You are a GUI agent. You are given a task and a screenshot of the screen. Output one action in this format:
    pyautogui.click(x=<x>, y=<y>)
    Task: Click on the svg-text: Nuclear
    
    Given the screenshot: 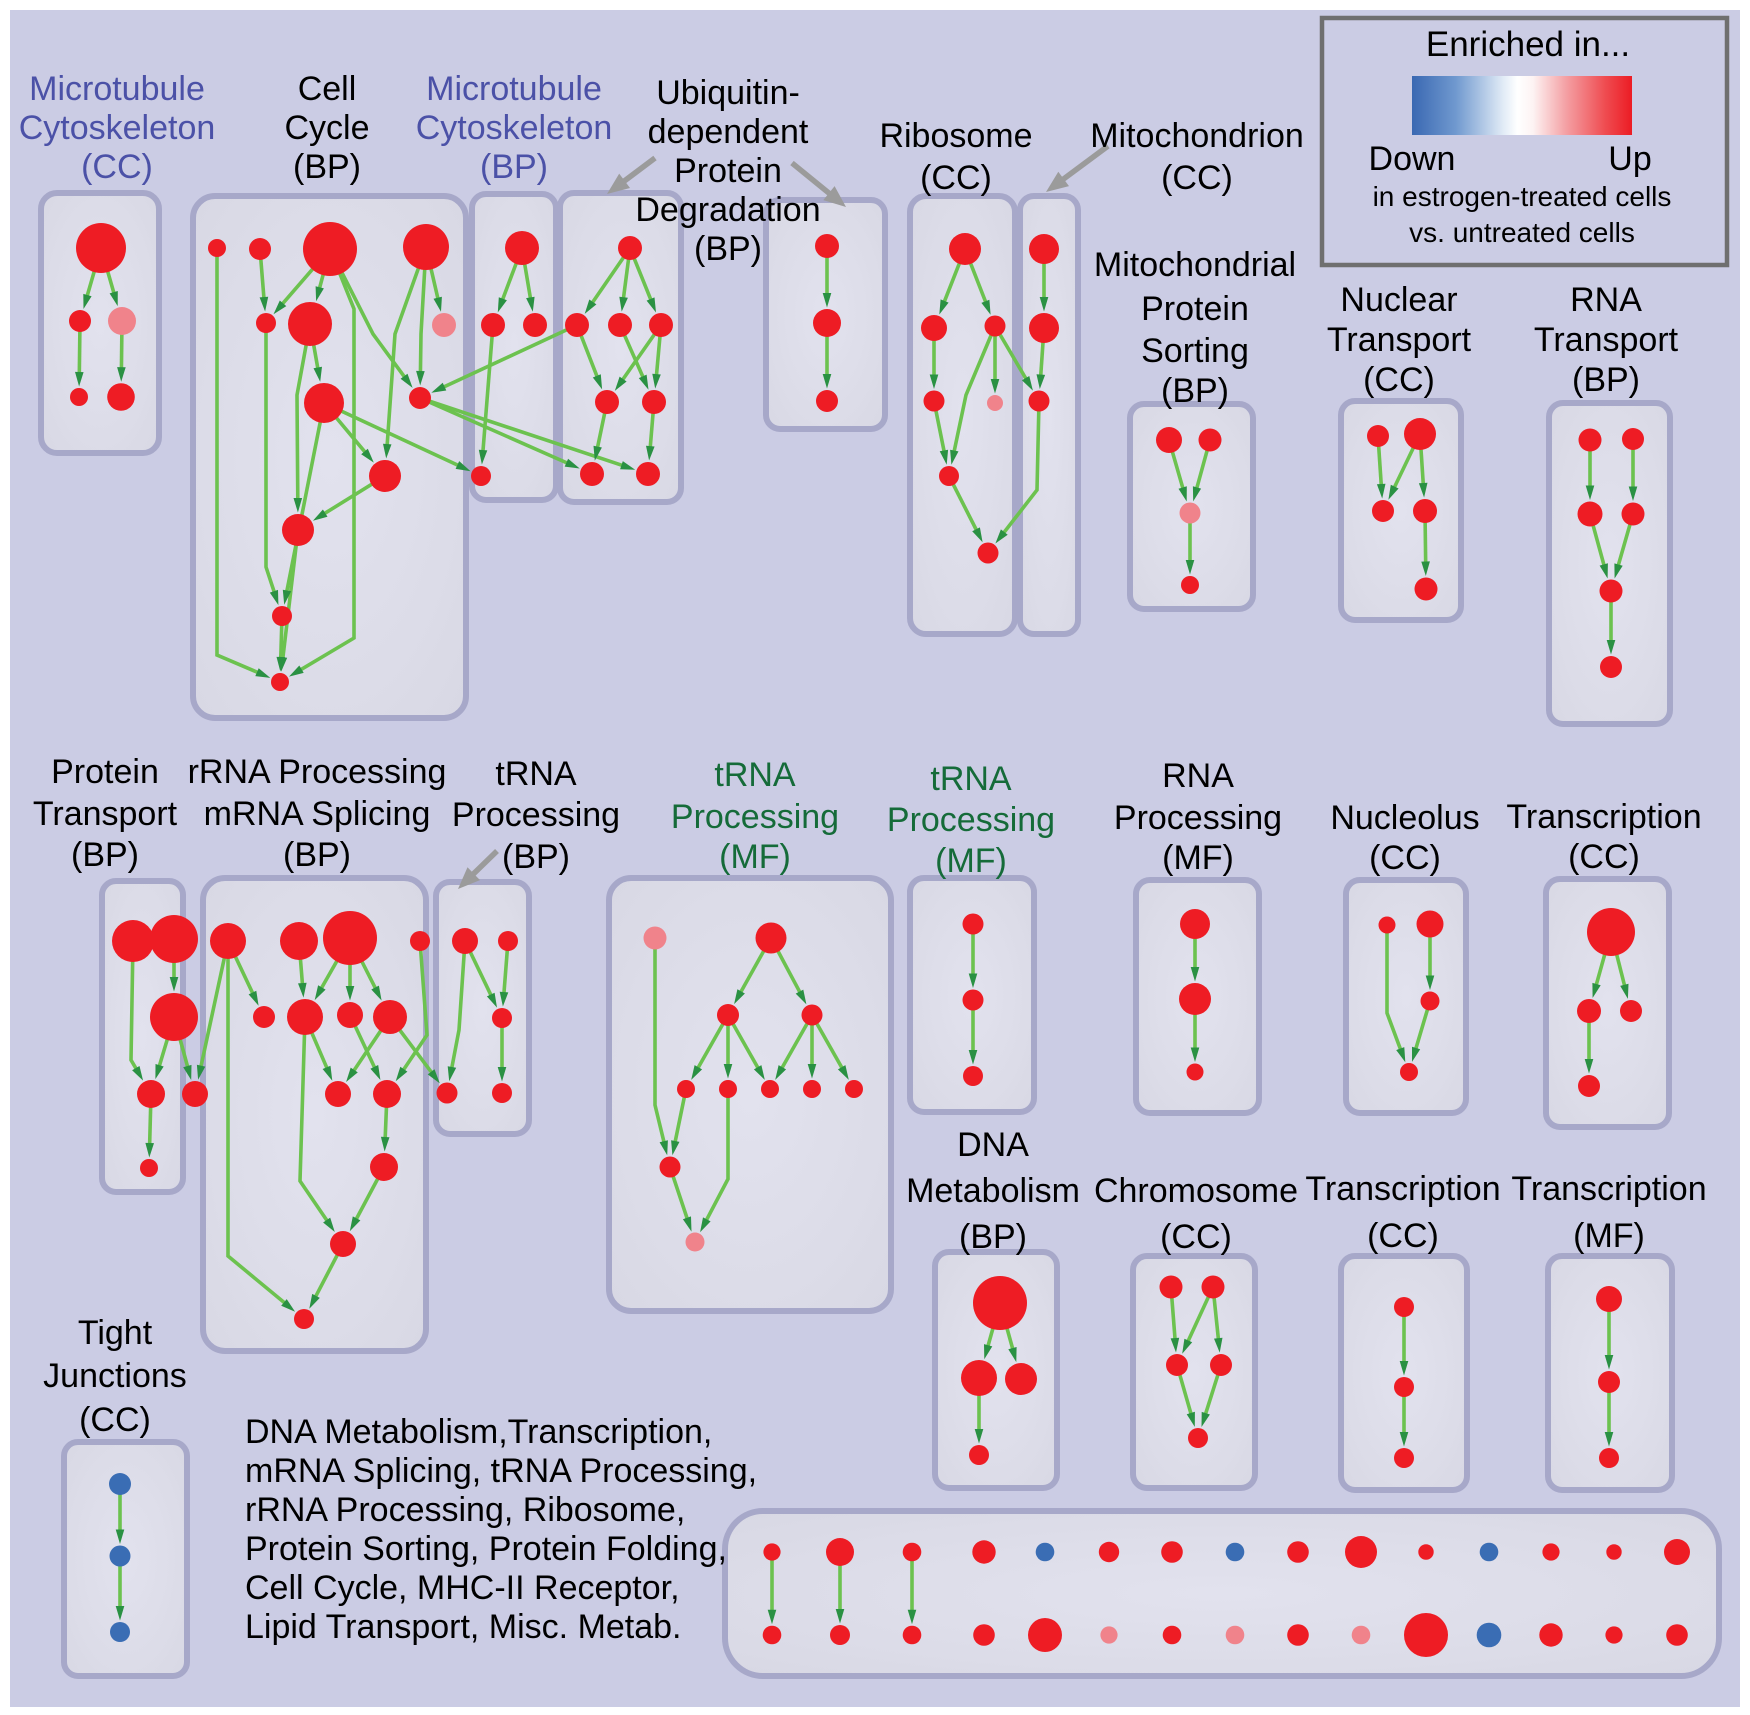 What is the action you would take?
    pyautogui.click(x=1398, y=300)
    